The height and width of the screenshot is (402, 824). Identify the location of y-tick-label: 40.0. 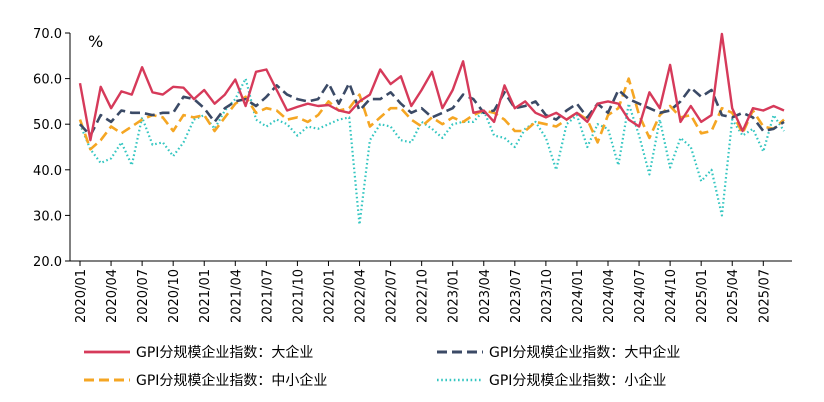
(47, 171).